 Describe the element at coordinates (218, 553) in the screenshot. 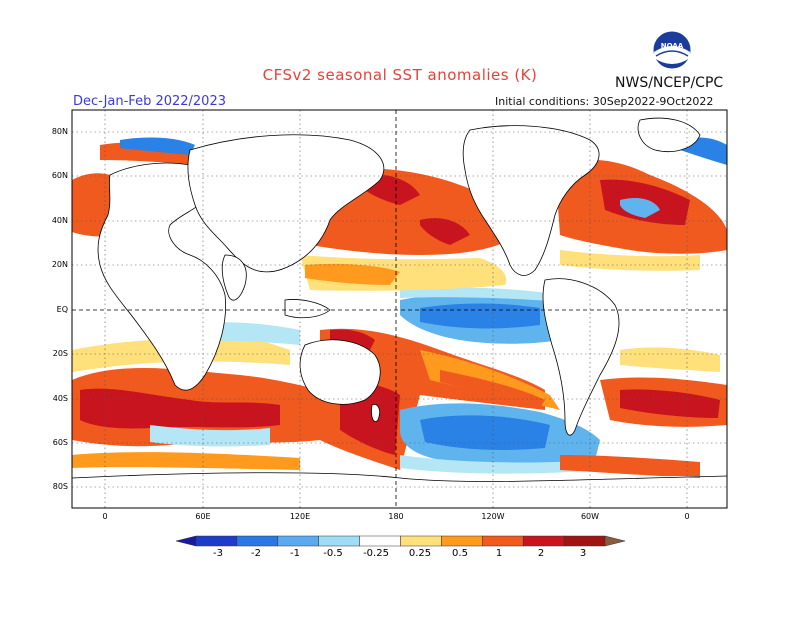

I see `colorbar-label: -3` at that location.